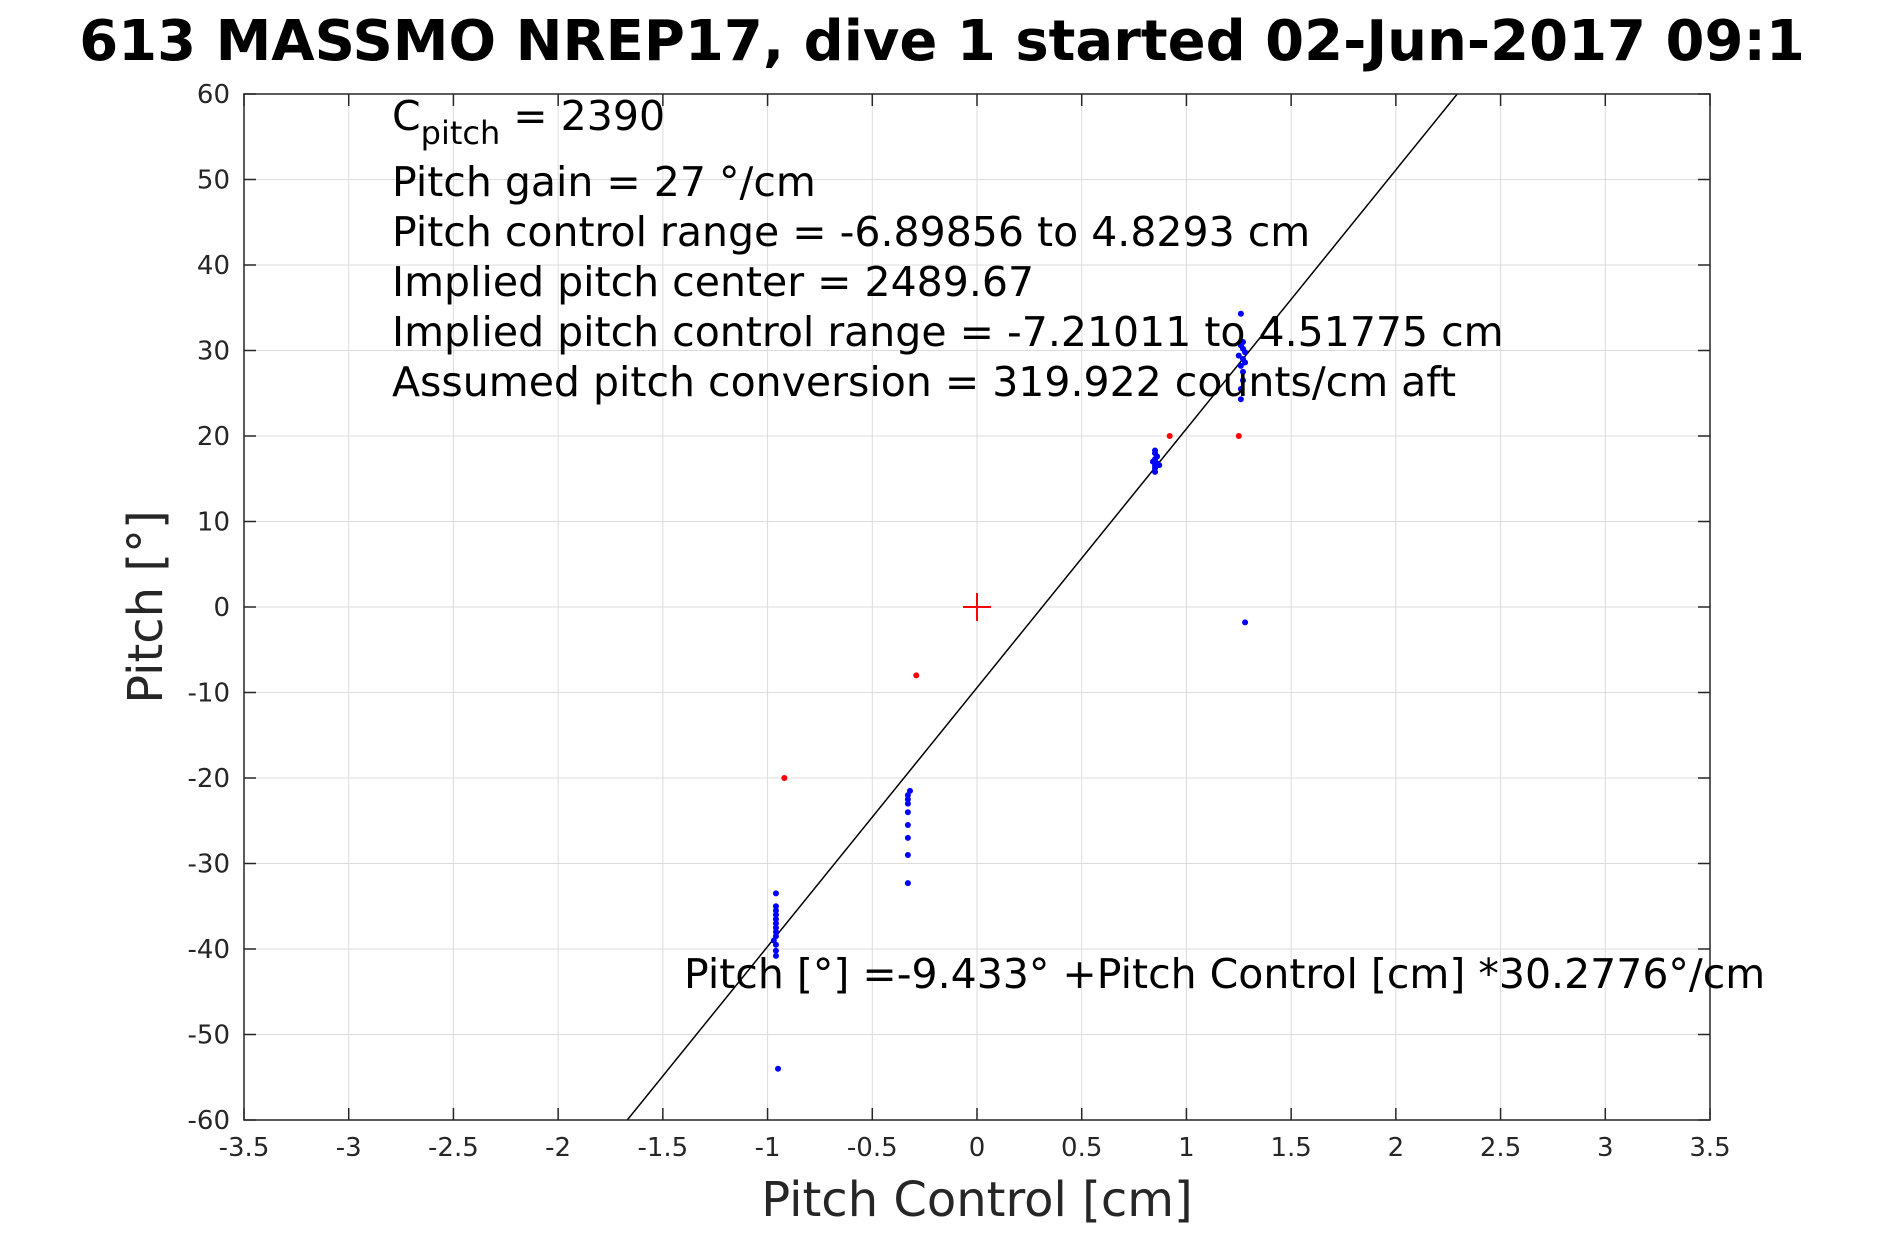 This screenshot has width=1890, height=1260. What do you see at coordinates (768, 1148) in the screenshot?
I see `x-tick-label: -1` at bounding box center [768, 1148].